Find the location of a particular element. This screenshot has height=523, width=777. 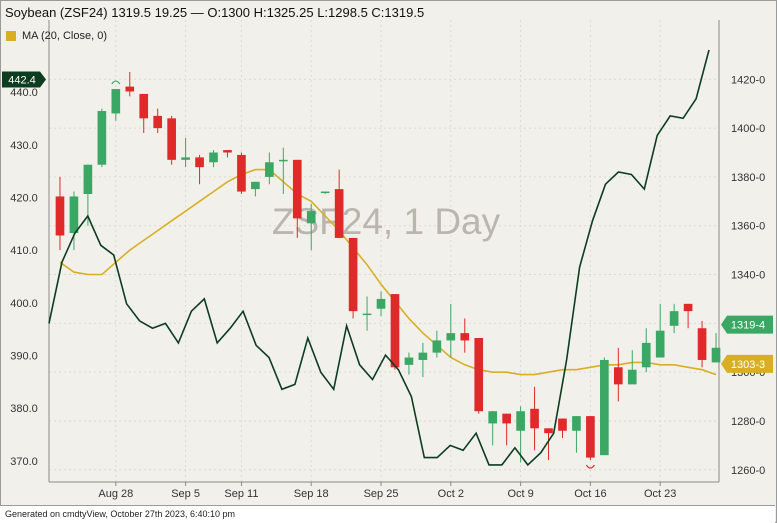

legend: MA (20, Close, 0) is located at coordinates (56, 36).